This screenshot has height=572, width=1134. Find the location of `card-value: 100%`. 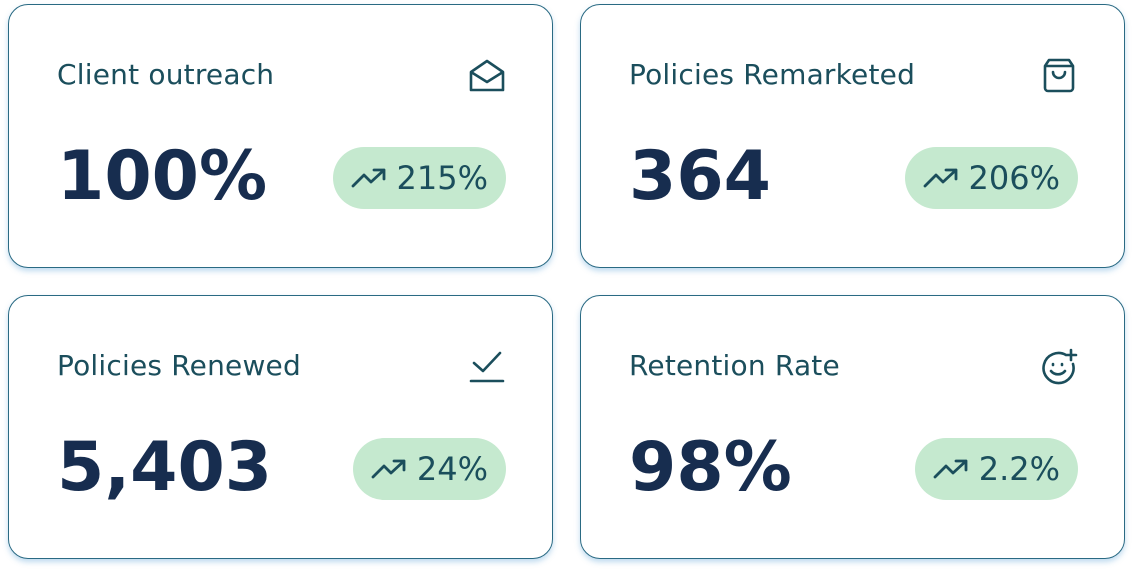

card-value: 100% is located at coordinates (162, 176).